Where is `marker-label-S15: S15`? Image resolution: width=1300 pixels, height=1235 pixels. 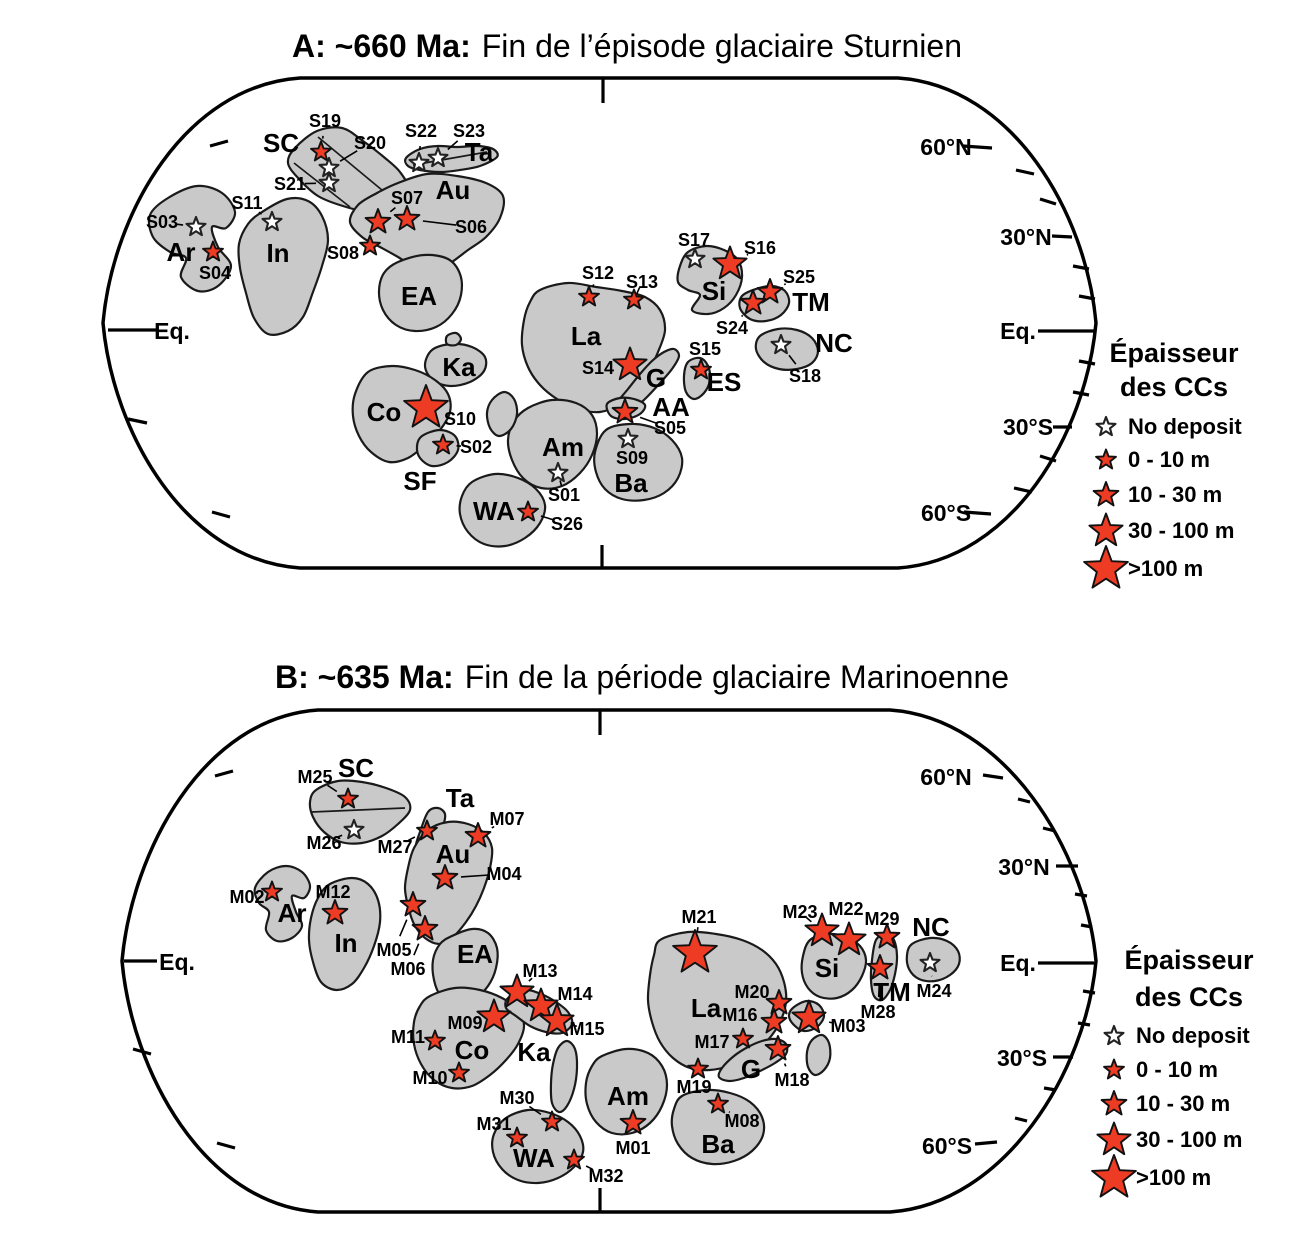 marker-label-S15: S15 is located at coordinates (705, 349).